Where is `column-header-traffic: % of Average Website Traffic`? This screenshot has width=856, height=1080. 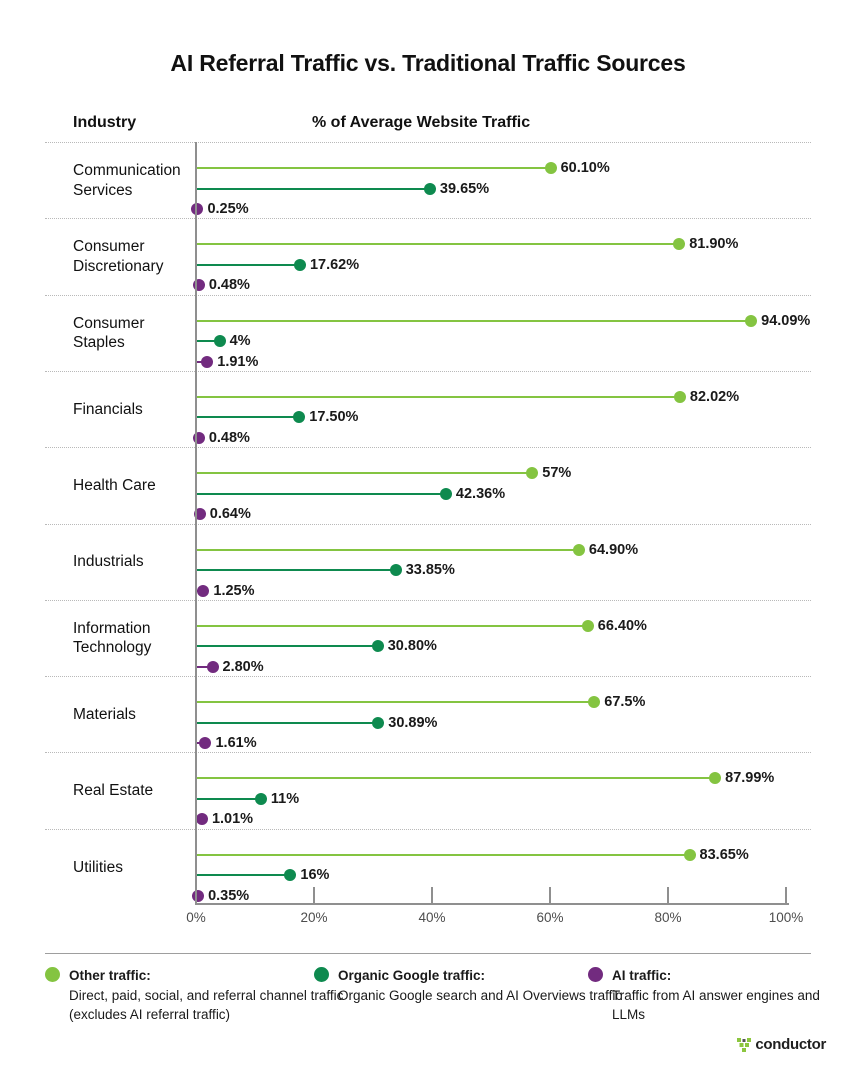
column-header-traffic: % of Average Website Traffic is located at coordinates (421, 122).